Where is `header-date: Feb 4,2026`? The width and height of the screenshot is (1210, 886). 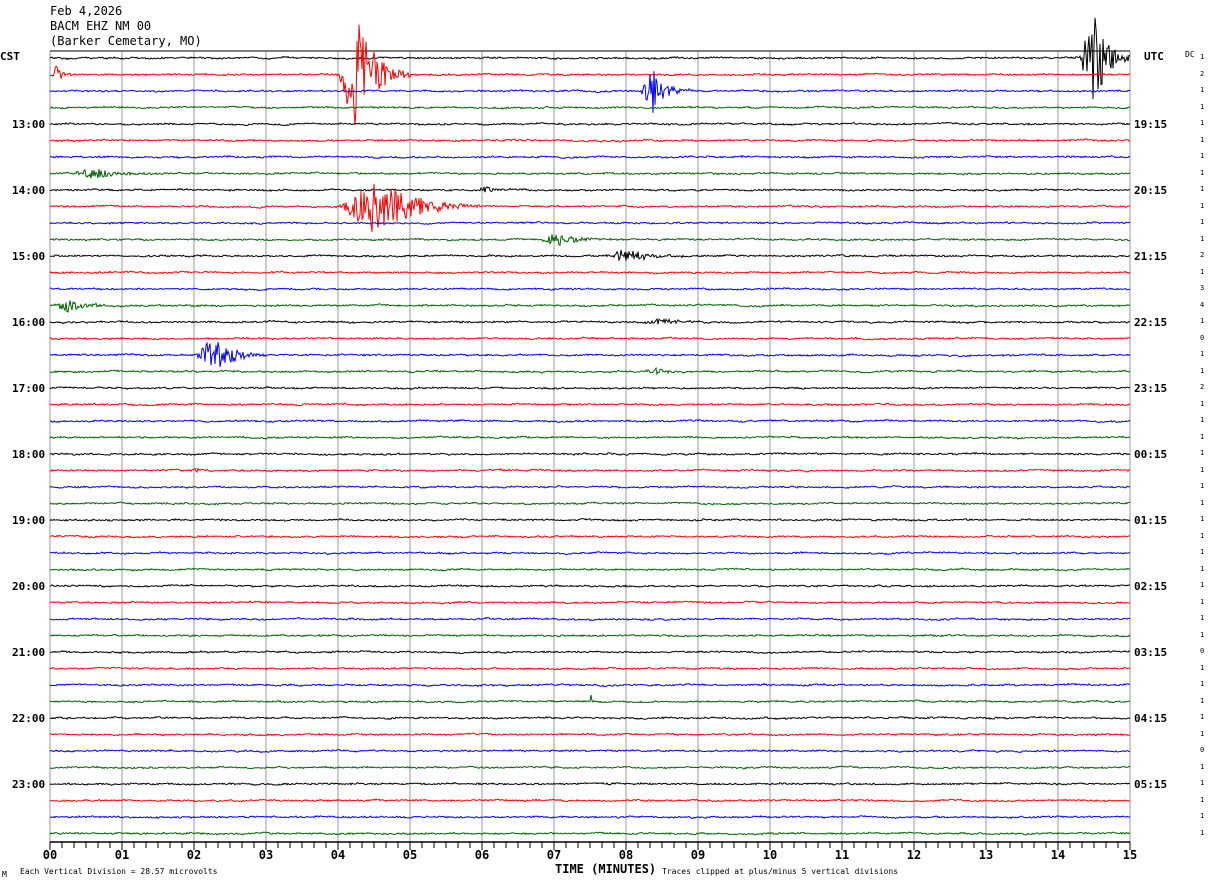 header-date: Feb 4,2026 is located at coordinates (86, 11).